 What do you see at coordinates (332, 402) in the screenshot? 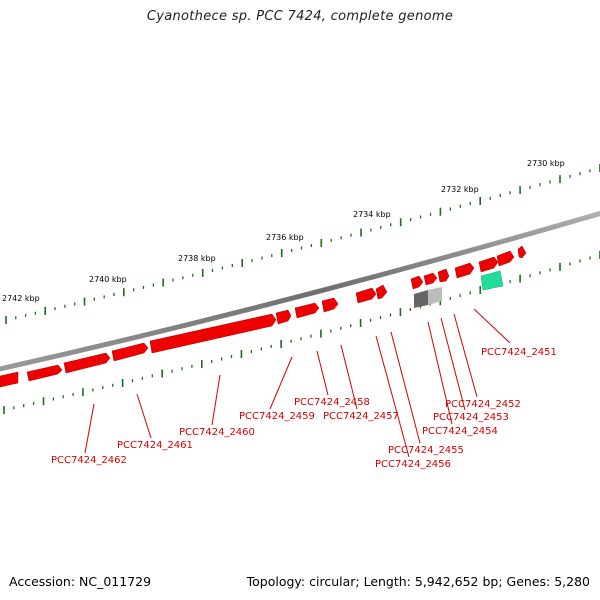
I see `gene-label-2458: PCC7424_2458` at bounding box center [332, 402].